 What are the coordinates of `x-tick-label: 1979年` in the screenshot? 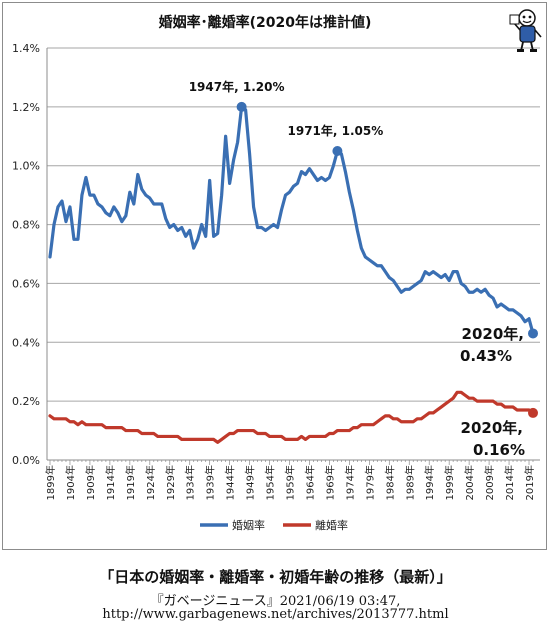 It's located at (369, 482).